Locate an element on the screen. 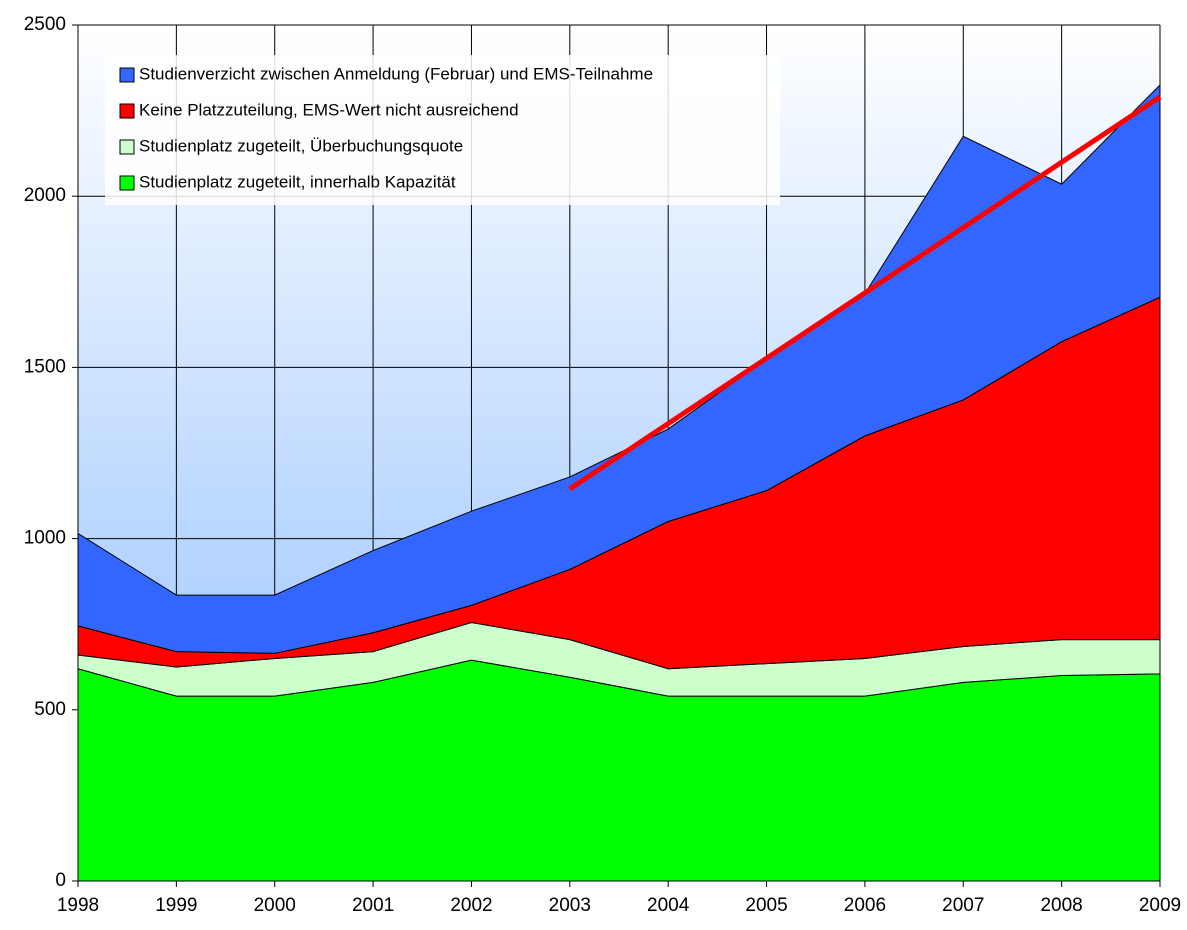 This screenshot has width=1187, height=930. x-tick-label: 2008 is located at coordinates (1061, 905).